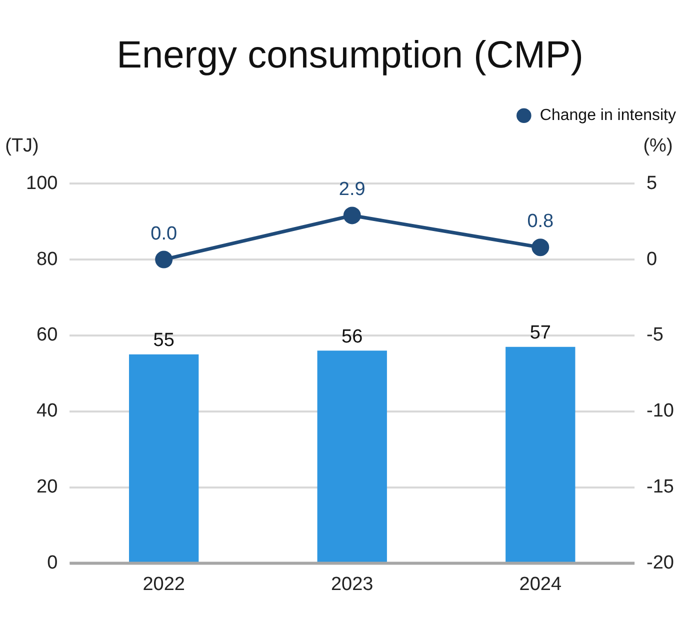 The height and width of the screenshot is (626, 700). I want to click on y2-tick-label: -5, so click(655, 335).